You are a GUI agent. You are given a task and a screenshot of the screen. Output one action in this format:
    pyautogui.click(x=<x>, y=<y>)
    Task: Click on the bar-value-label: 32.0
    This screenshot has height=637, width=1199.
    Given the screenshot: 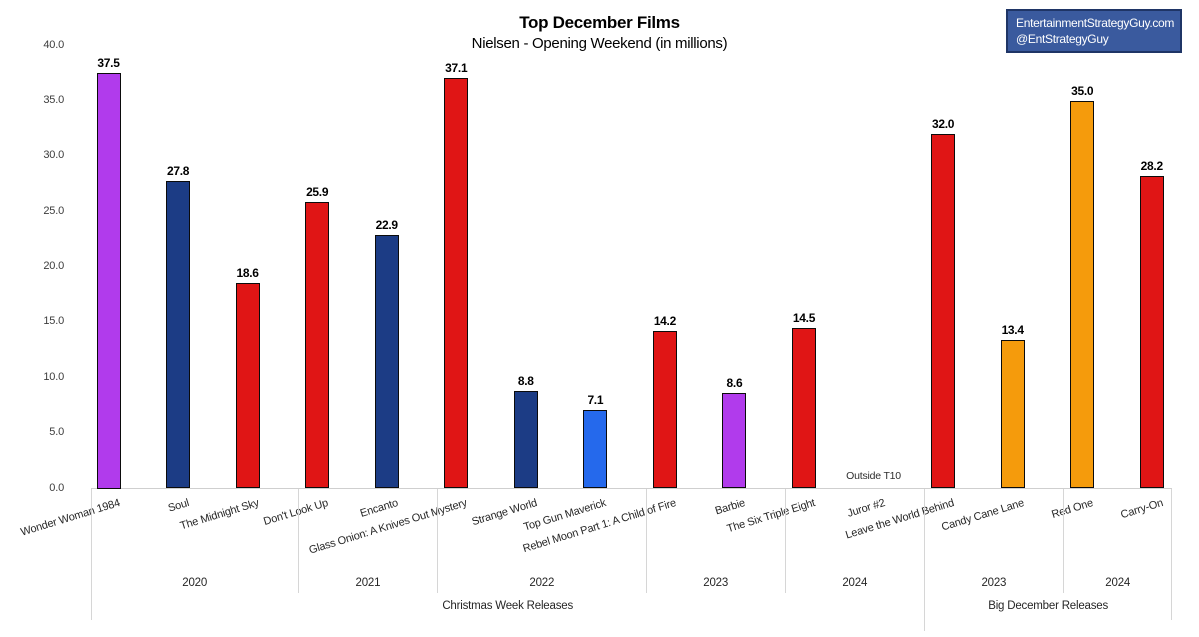 What is the action you would take?
    pyautogui.click(x=943, y=124)
    